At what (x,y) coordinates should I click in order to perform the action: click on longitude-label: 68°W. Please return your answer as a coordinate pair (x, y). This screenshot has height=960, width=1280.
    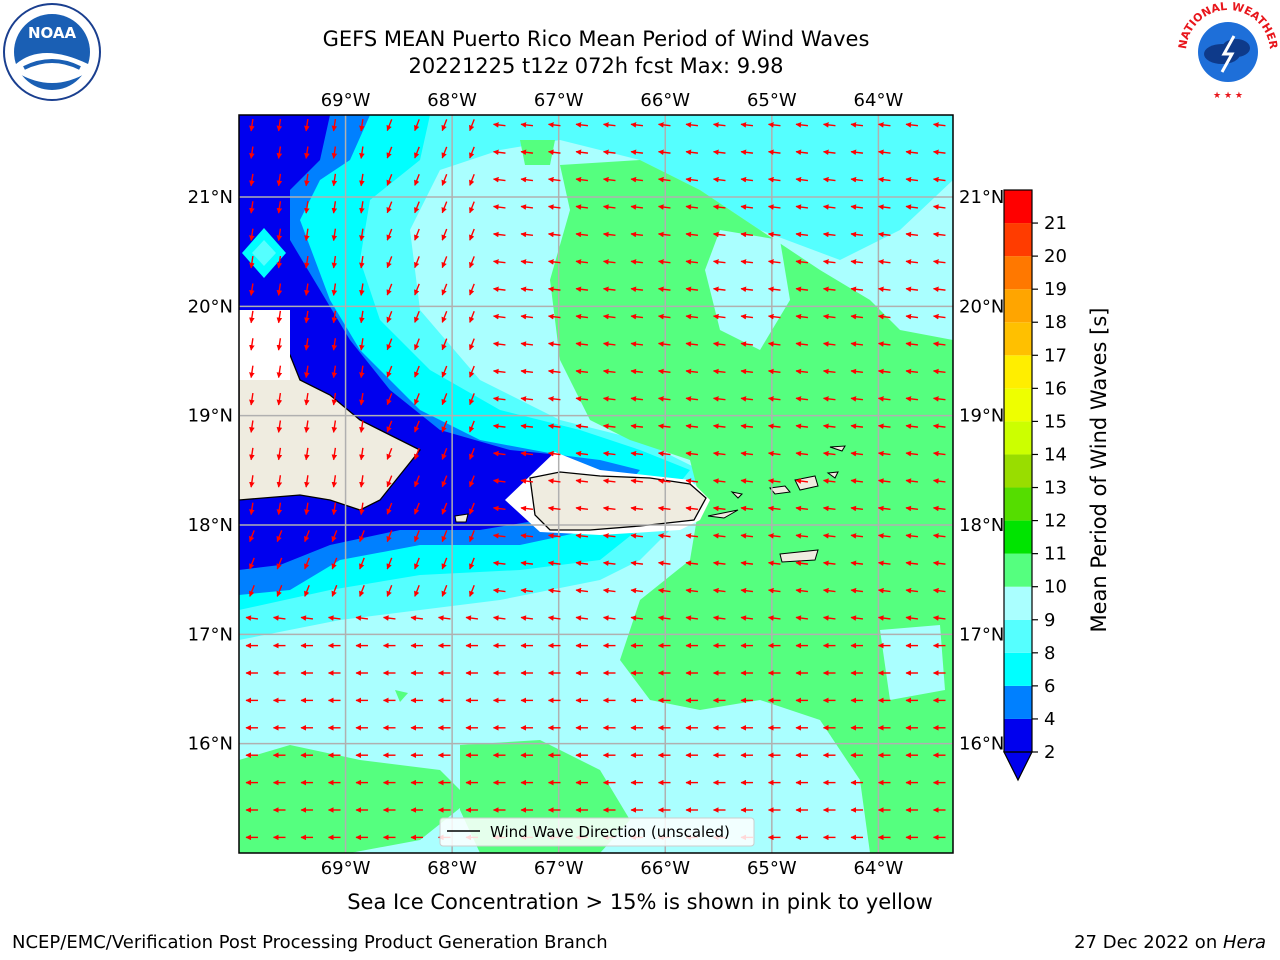
    Looking at the image, I should click on (452, 868).